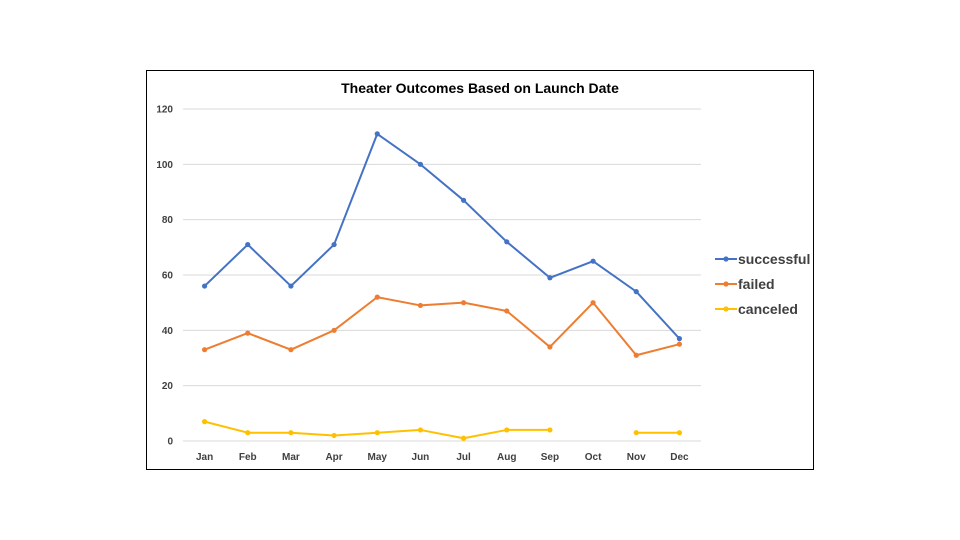 Image resolution: width=960 pixels, height=540 pixels. What do you see at coordinates (442, 457) in the screenshot?
I see `x-axis-ticks: Jan Feb Mar Apr May Jun Jul Aug Sep Oct Nov Dec` at bounding box center [442, 457].